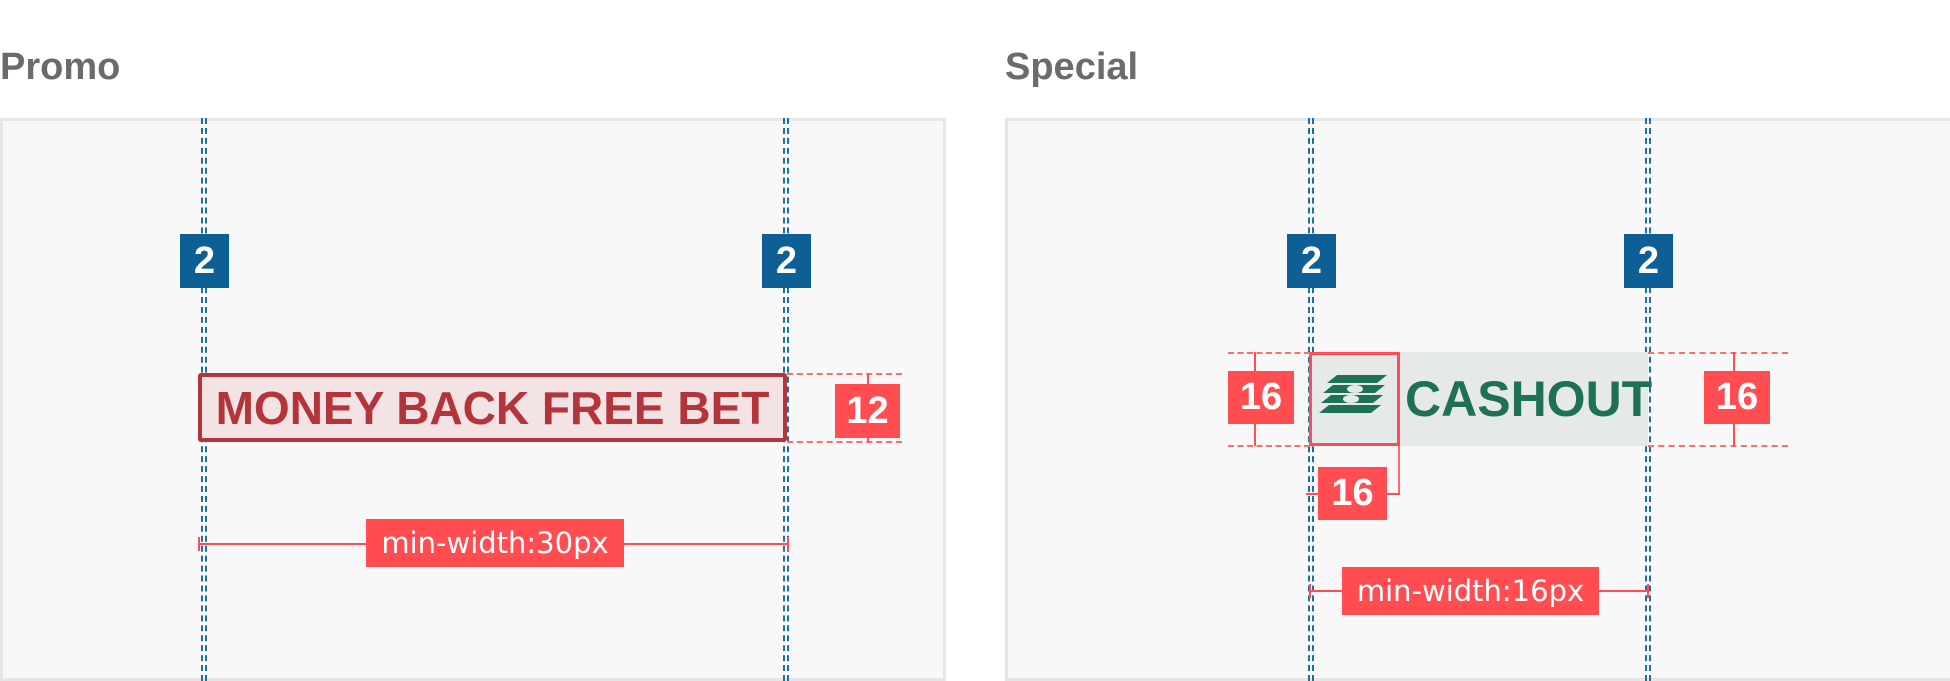 This screenshot has width=1950, height=681. What do you see at coordinates (1399, 470) in the screenshot?
I see `special-icon-size-guide` at bounding box center [1399, 470].